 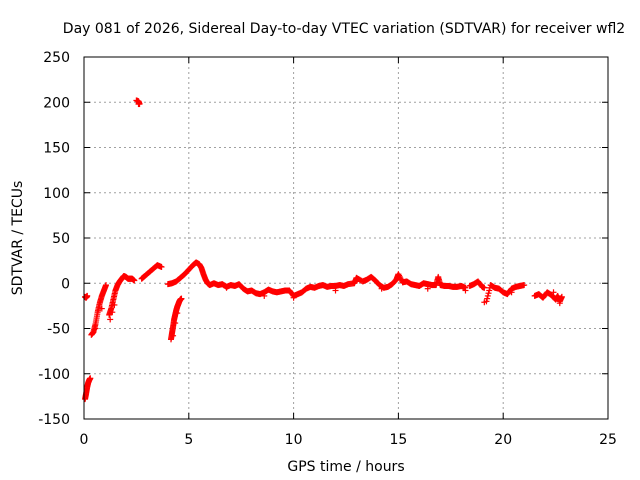 I want to click on x-tick-label: 10, so click(x=294, y=440).